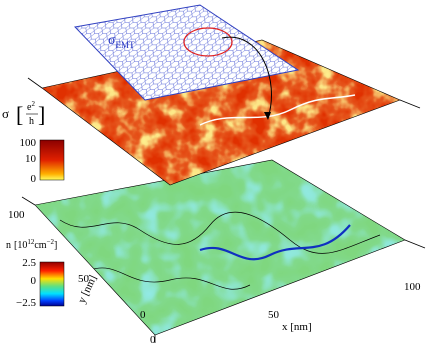  I want to click on unit-cm-power: −2, so click(51, 242).